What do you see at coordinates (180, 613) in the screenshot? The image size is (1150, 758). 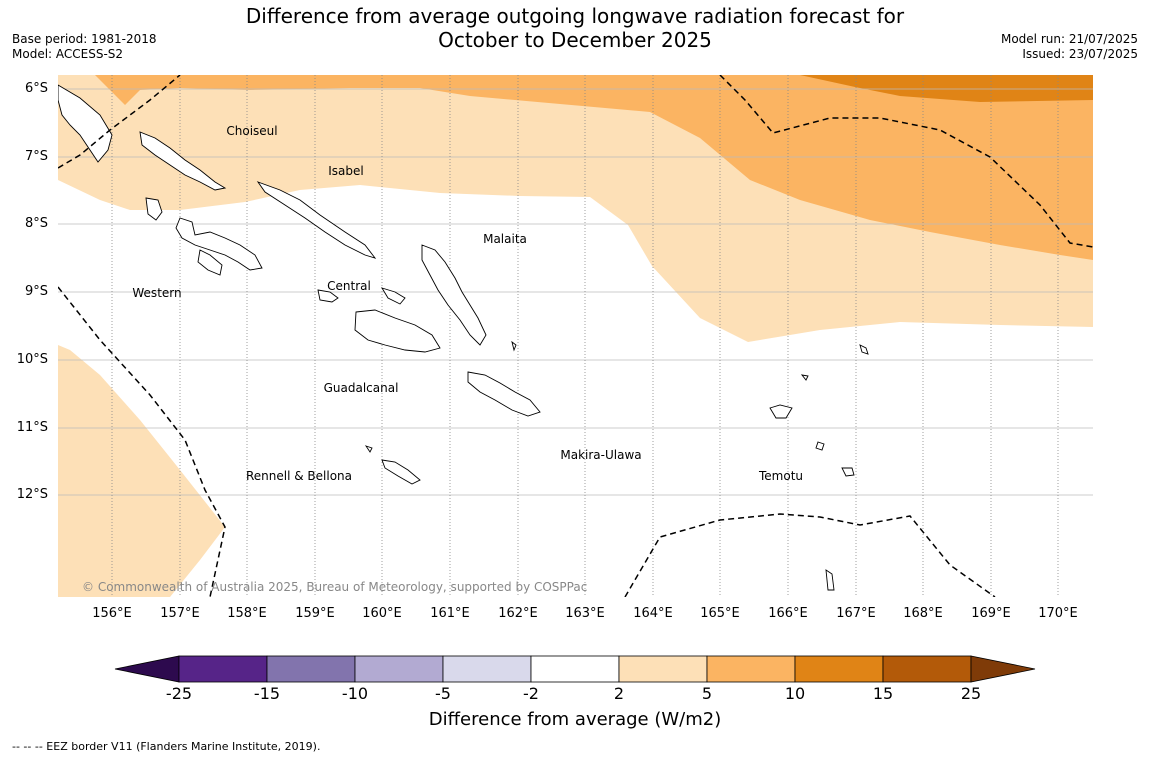 I see `lon-label-157e: 157°E` at bounding box center [180, 613].